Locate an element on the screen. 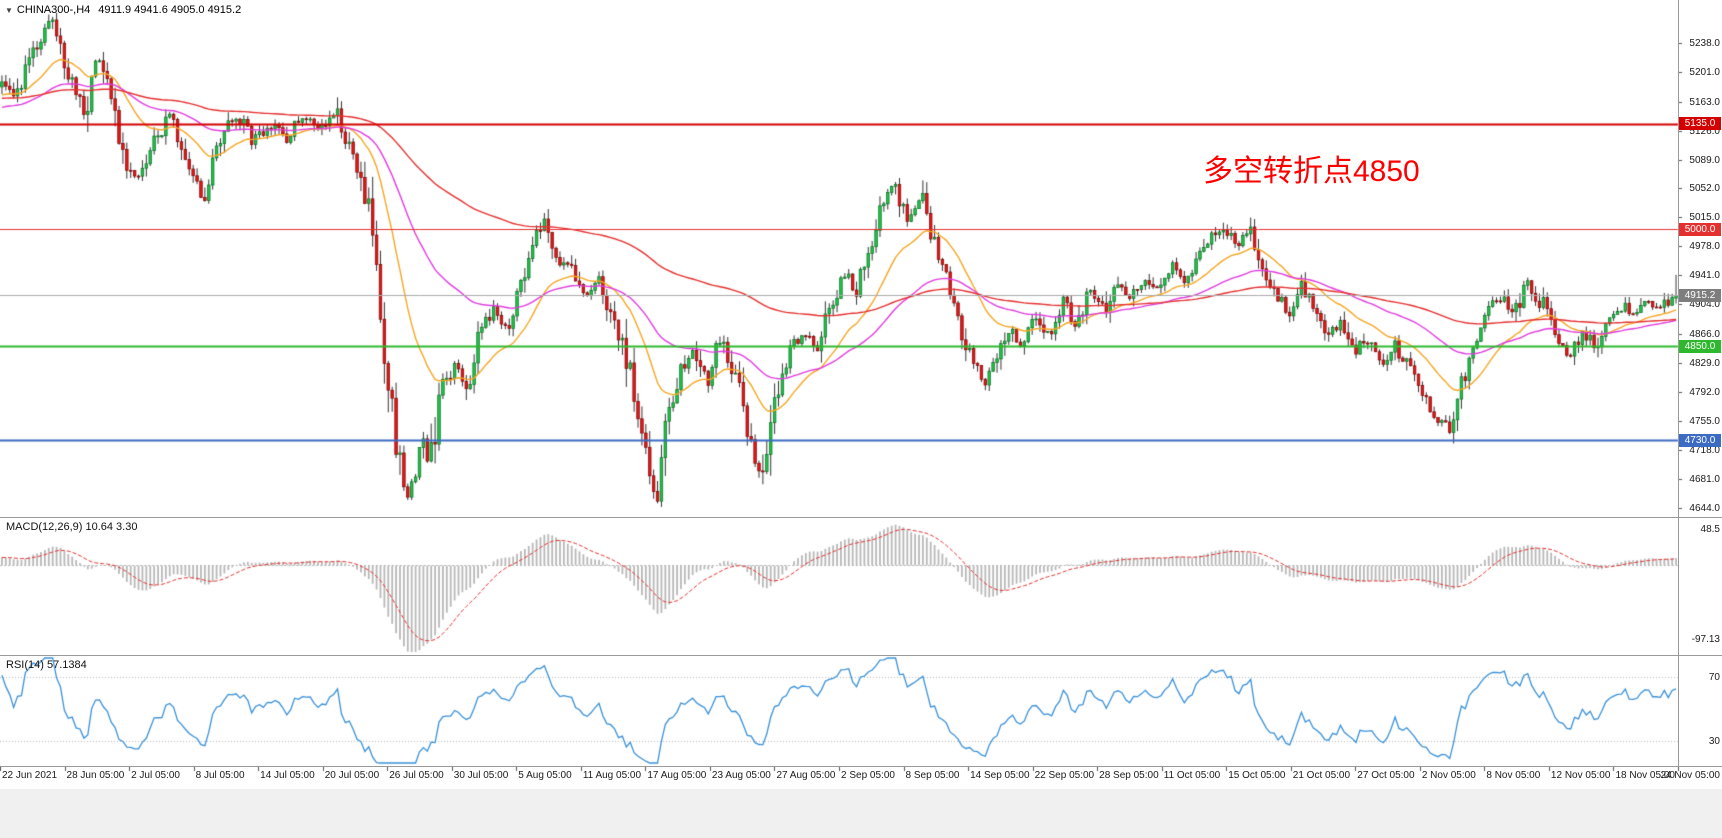  price-tick-label: 5163.0 is located at coordinates (1704, 102).